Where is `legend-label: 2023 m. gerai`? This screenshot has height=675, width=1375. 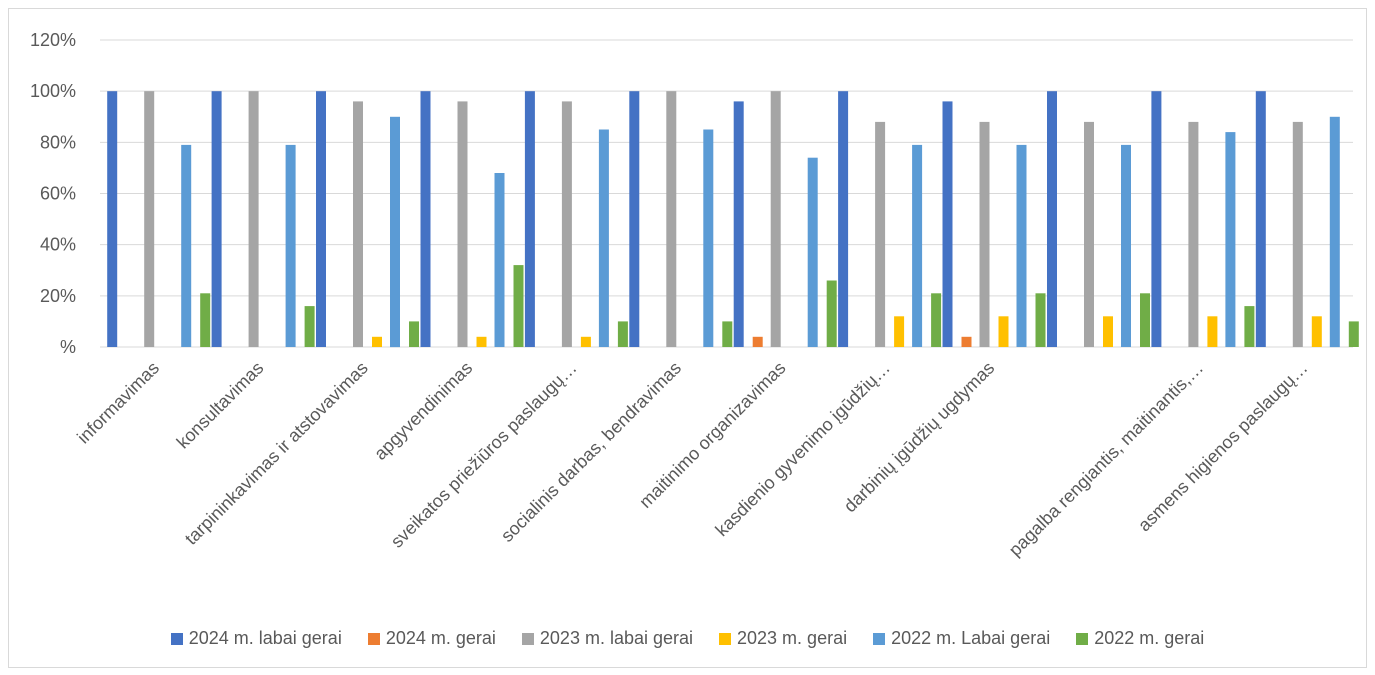 legend-label: 2023 m. gerai is located at coordinates (792, 638).